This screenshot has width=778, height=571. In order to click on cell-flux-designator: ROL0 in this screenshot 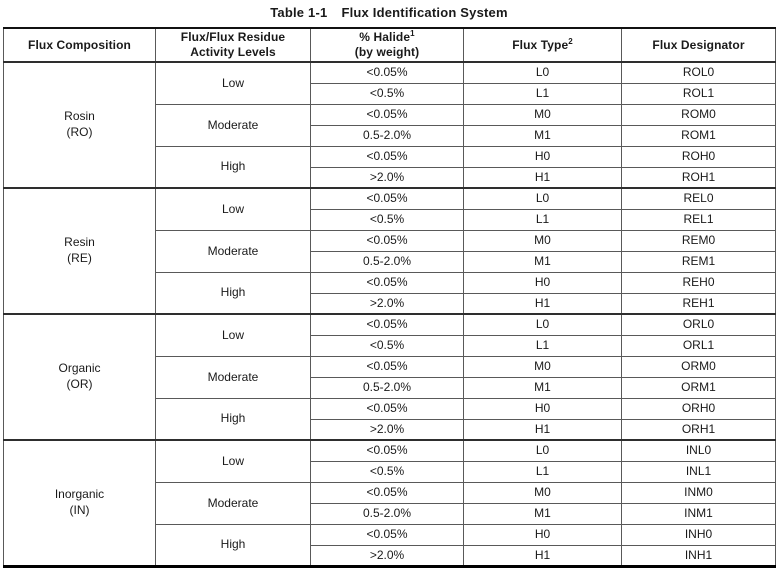, I will do `click(698, 72)`.